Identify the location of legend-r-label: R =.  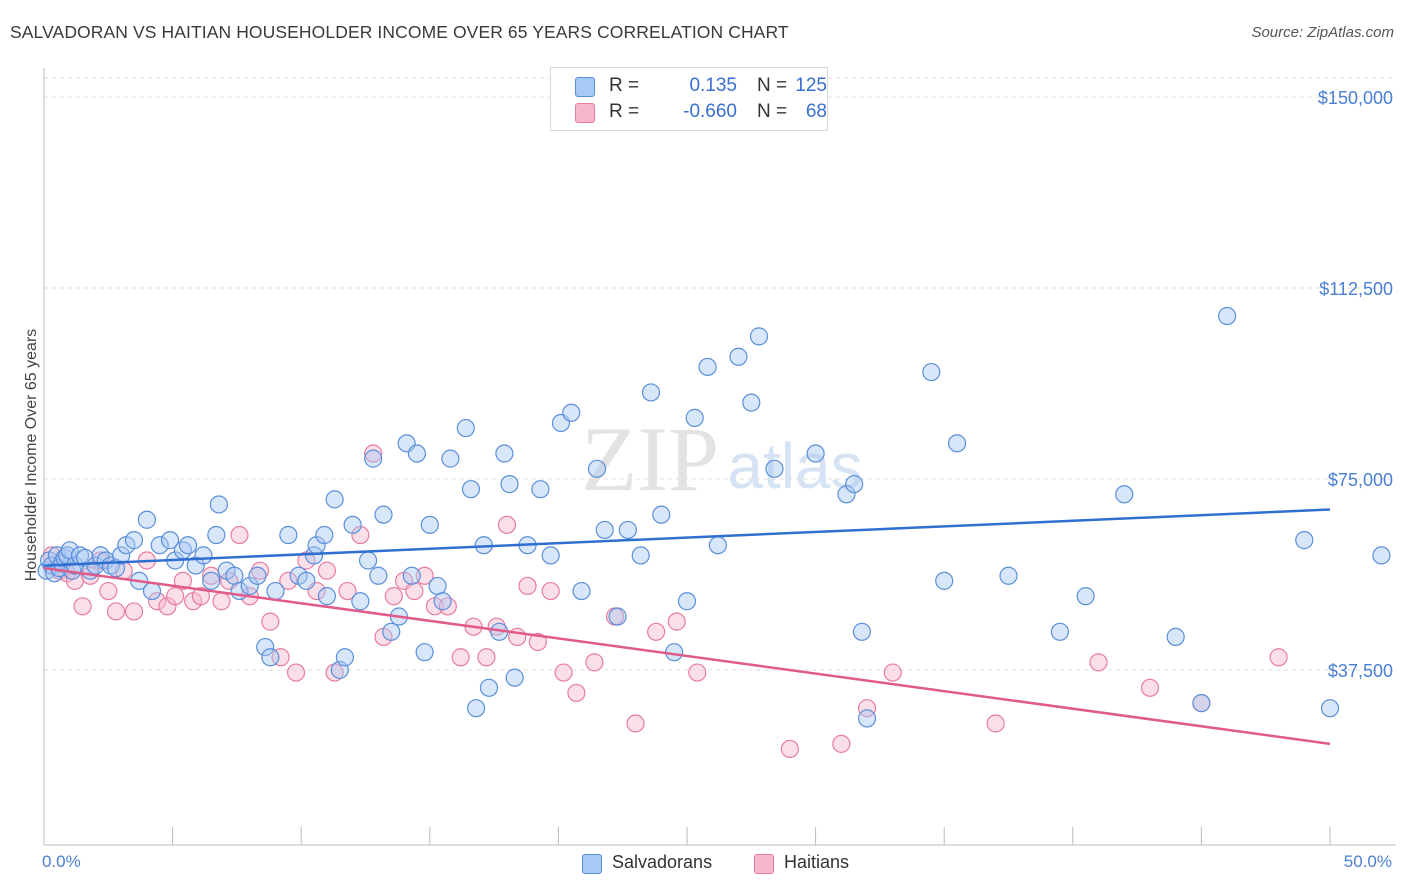
(624, 85).